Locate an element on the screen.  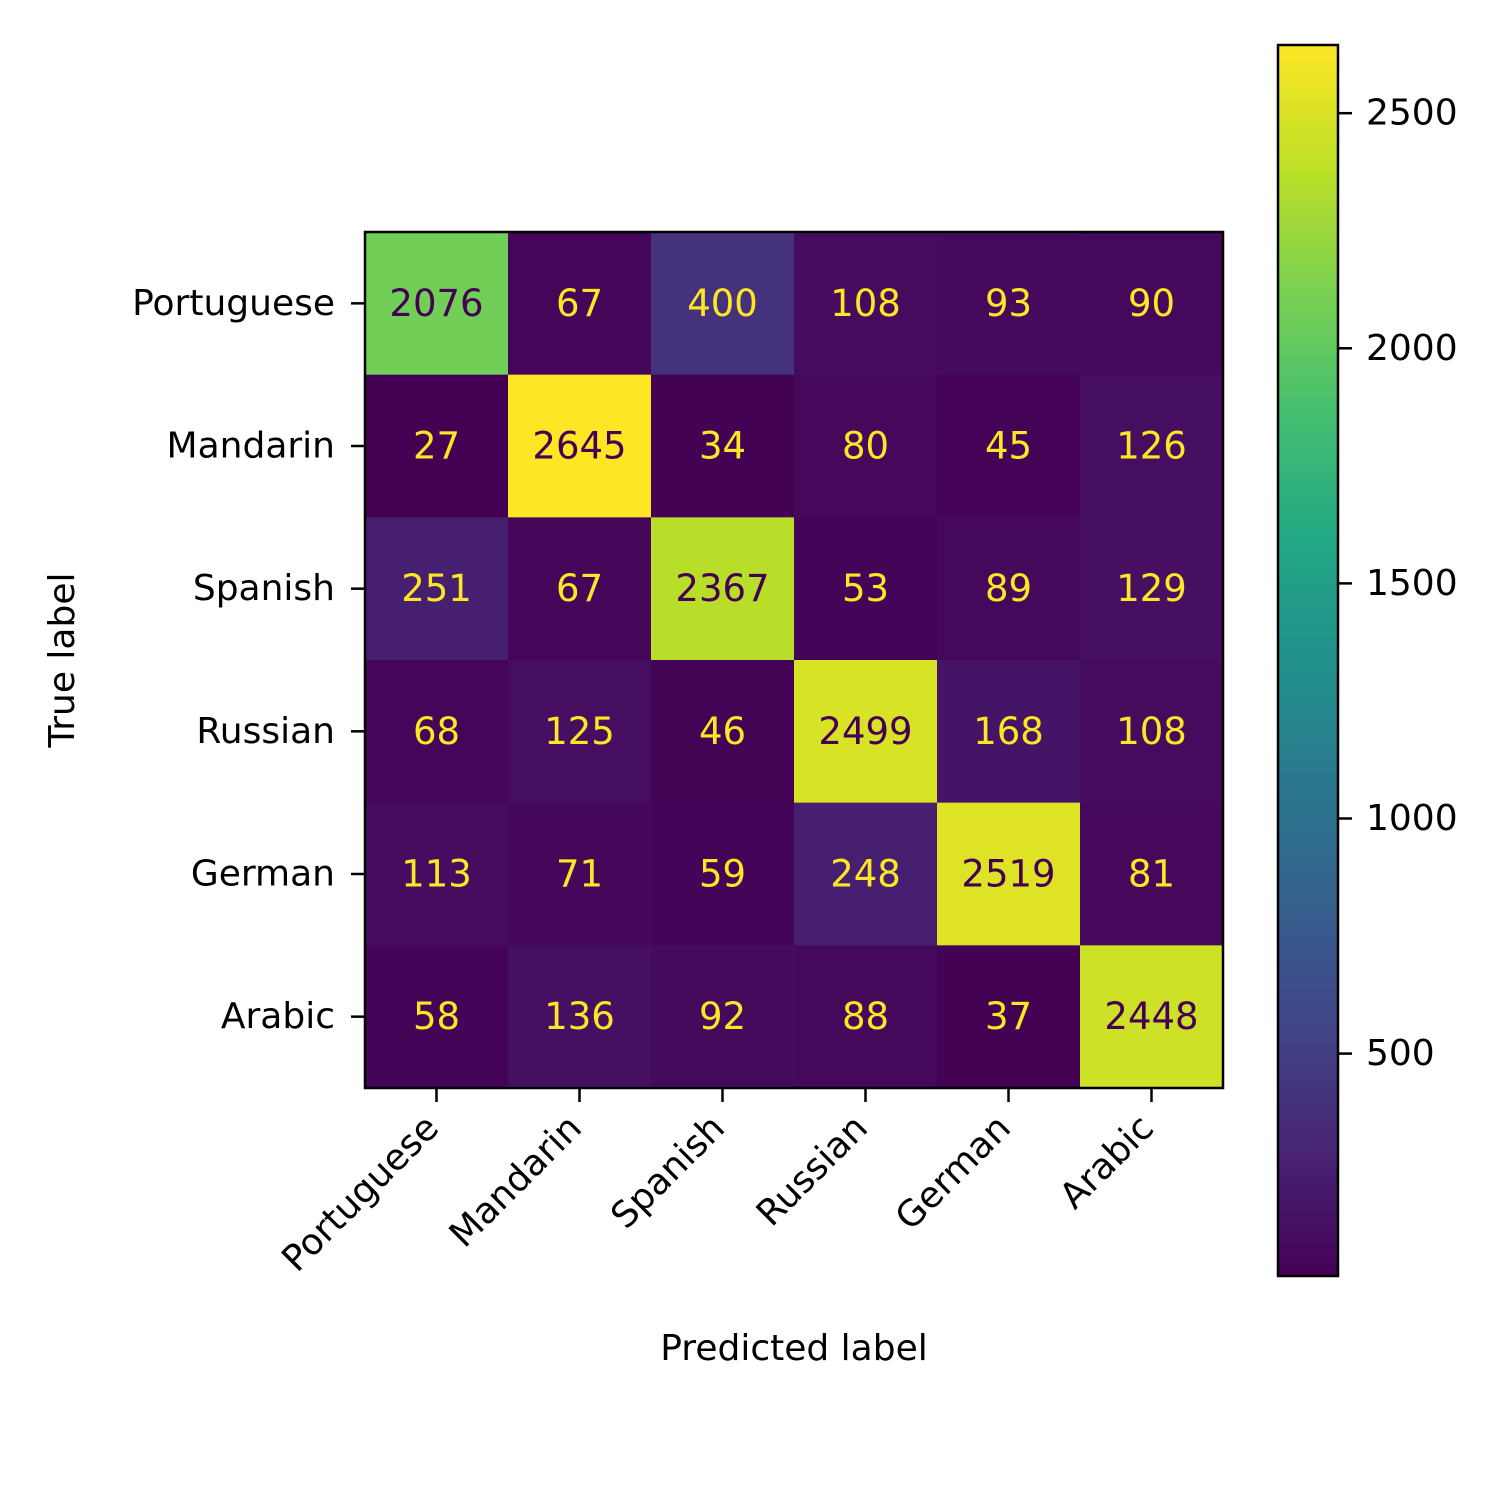
cell-value-label: 92 is located at coordinates (722, 1016).